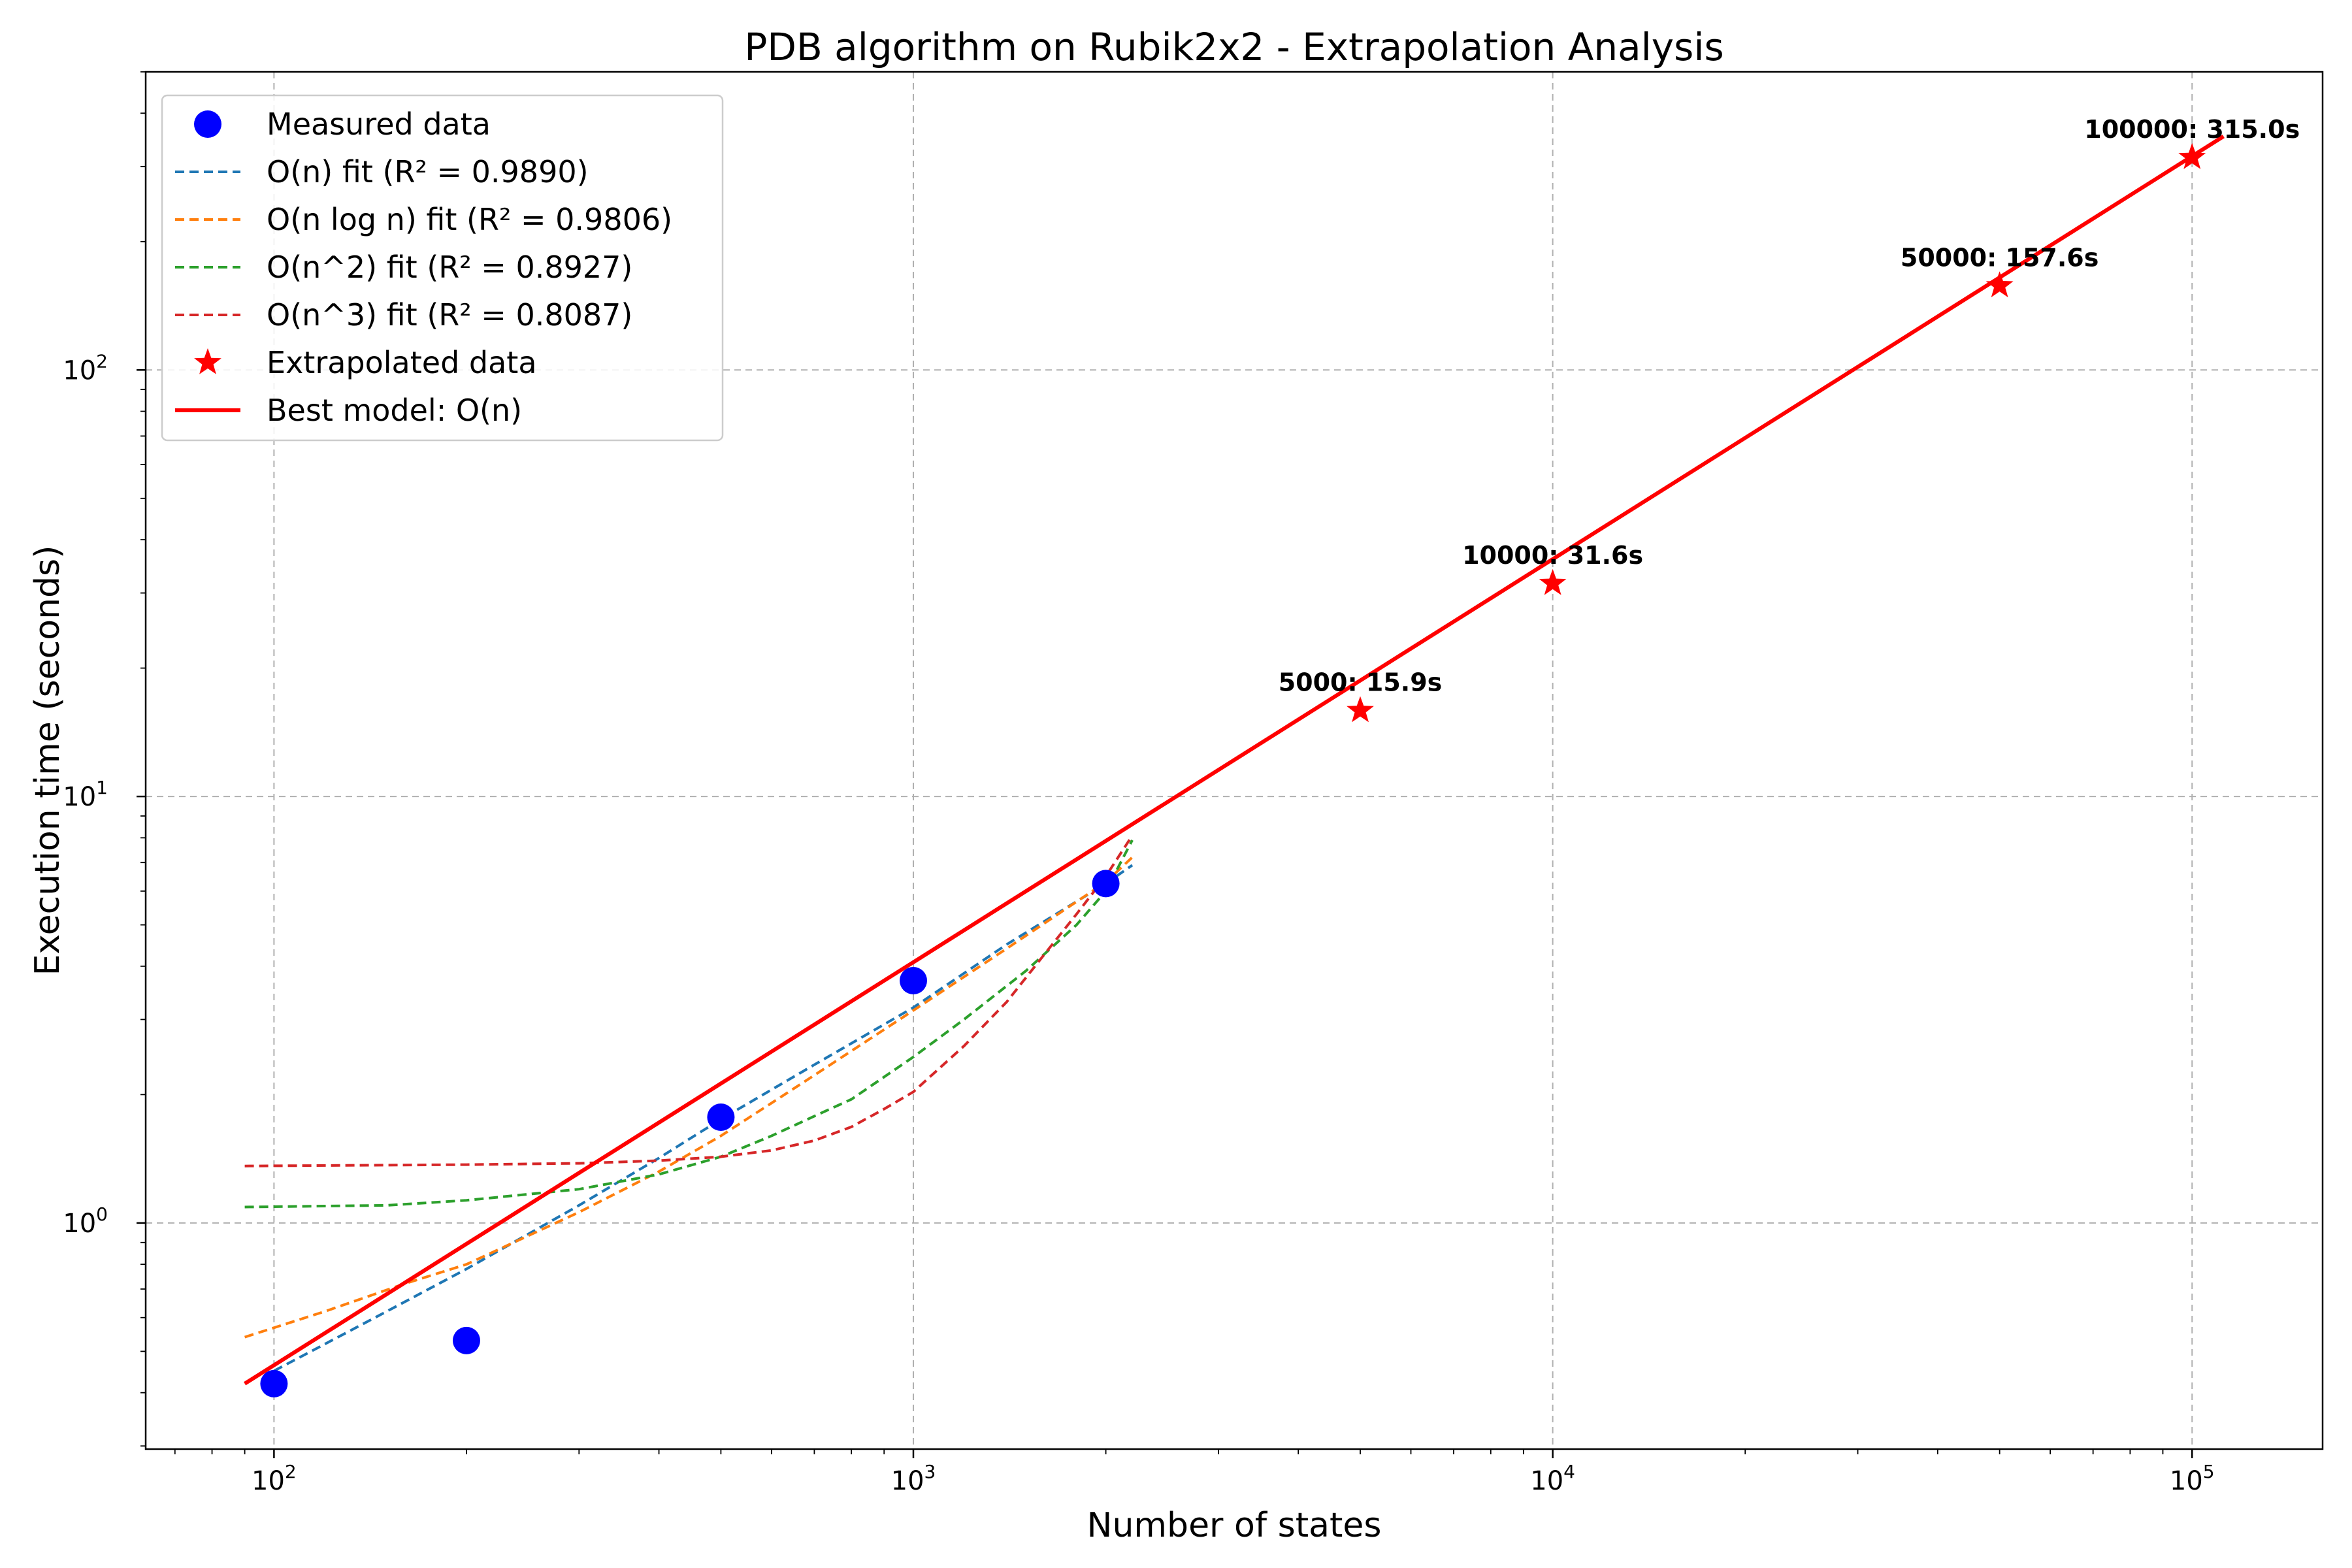  I want to click on legend-fit-o-n-label: O(n) fit (R² = 0.9890), so click(428, 171).